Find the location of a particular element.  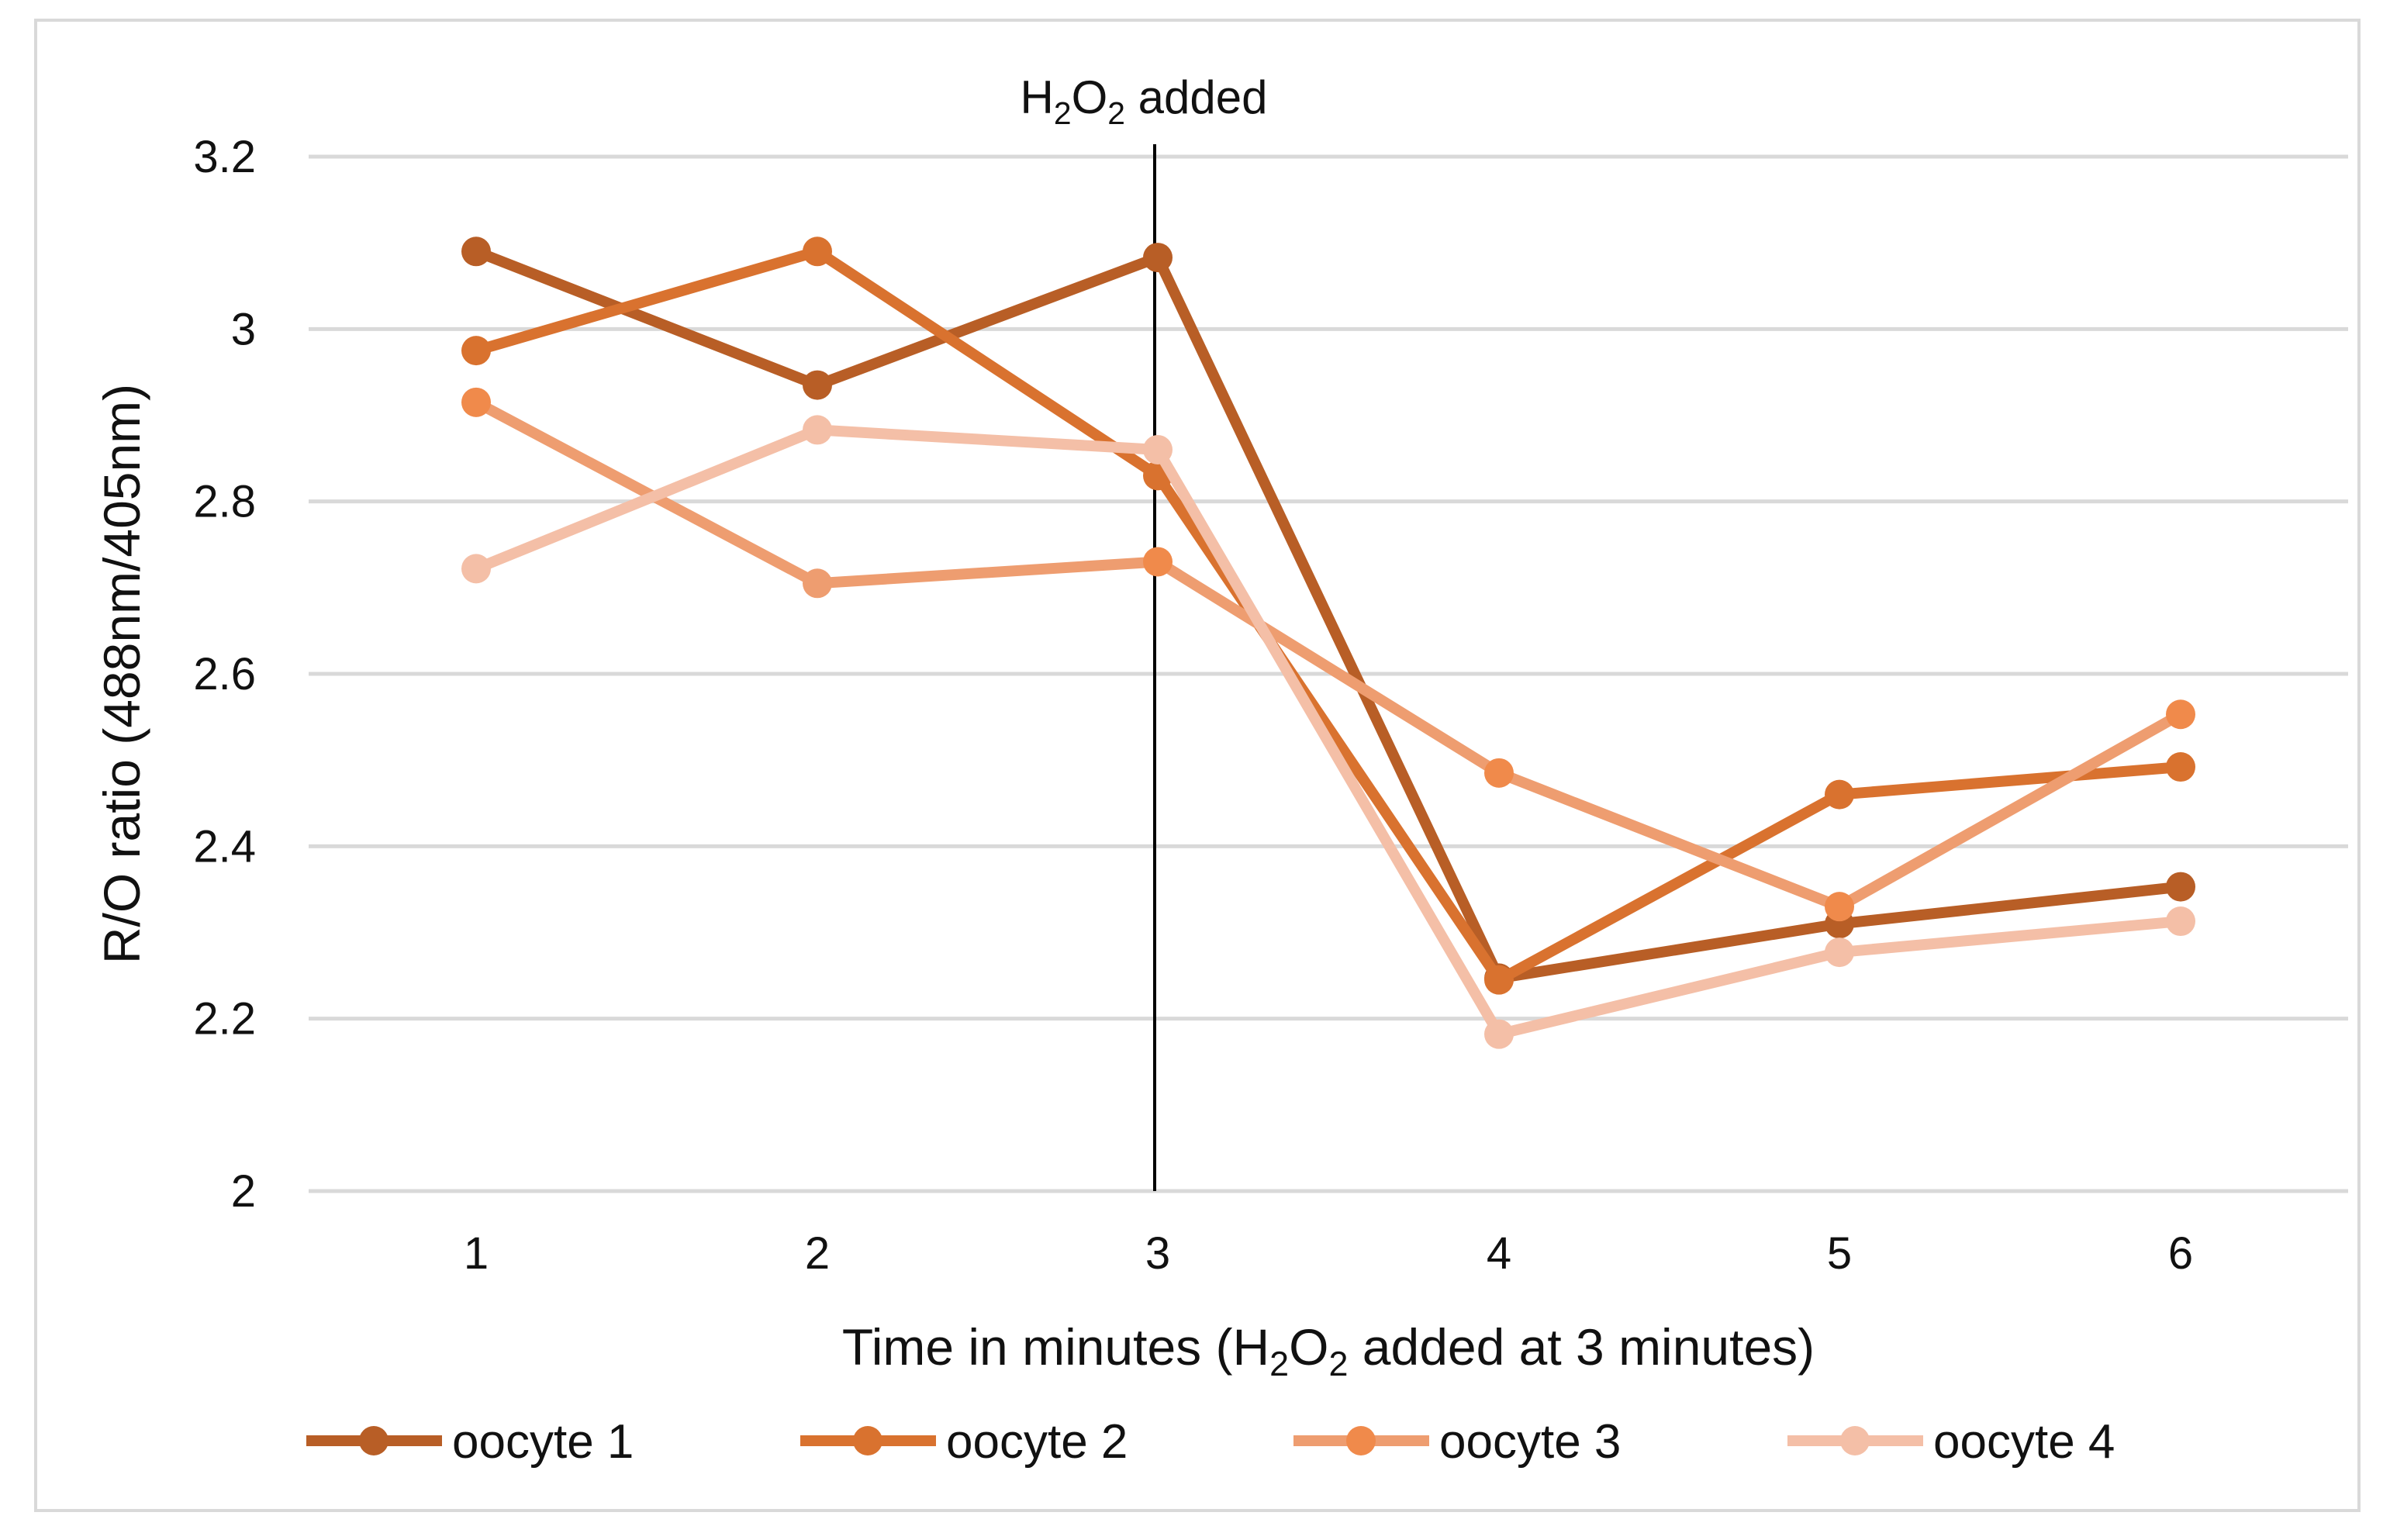

y-axis-ticks: 2 2.2 2.4 2.6 2.8 3 3.2 is located at coordinates (224, 674).